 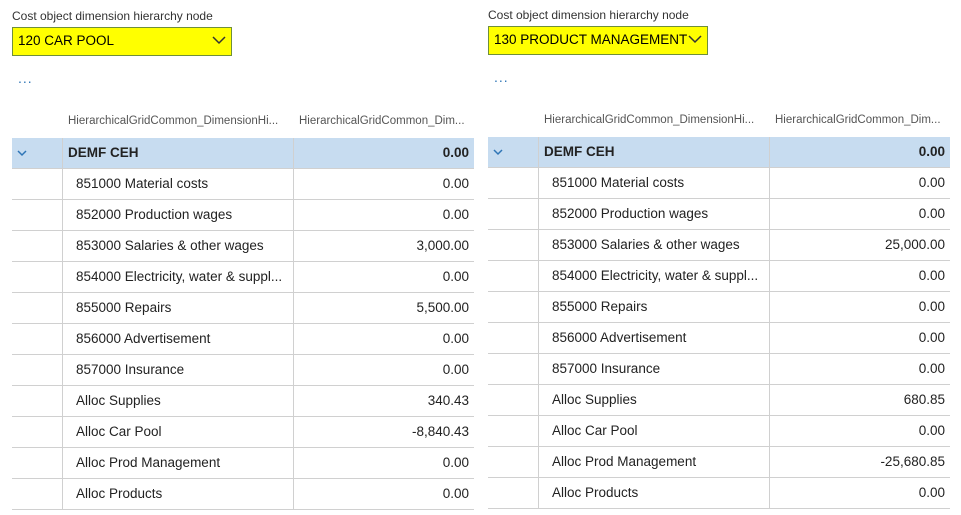 I want to click on row-value: -25,680.85, so click(x=912, y=461).